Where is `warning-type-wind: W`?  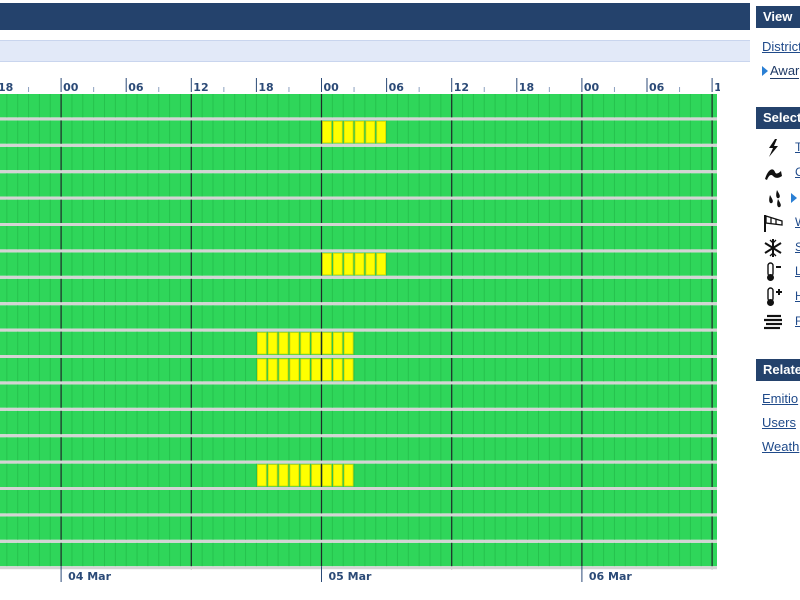
warning-type-wind: W is located at coordinates (781, 223).